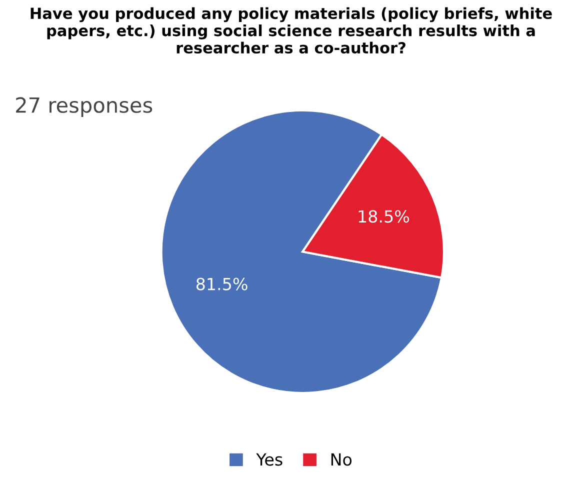  What do you see at coordinates (341, 459) in the screenshot?
I see `legend-label: No` at bounding box center [341, 459].